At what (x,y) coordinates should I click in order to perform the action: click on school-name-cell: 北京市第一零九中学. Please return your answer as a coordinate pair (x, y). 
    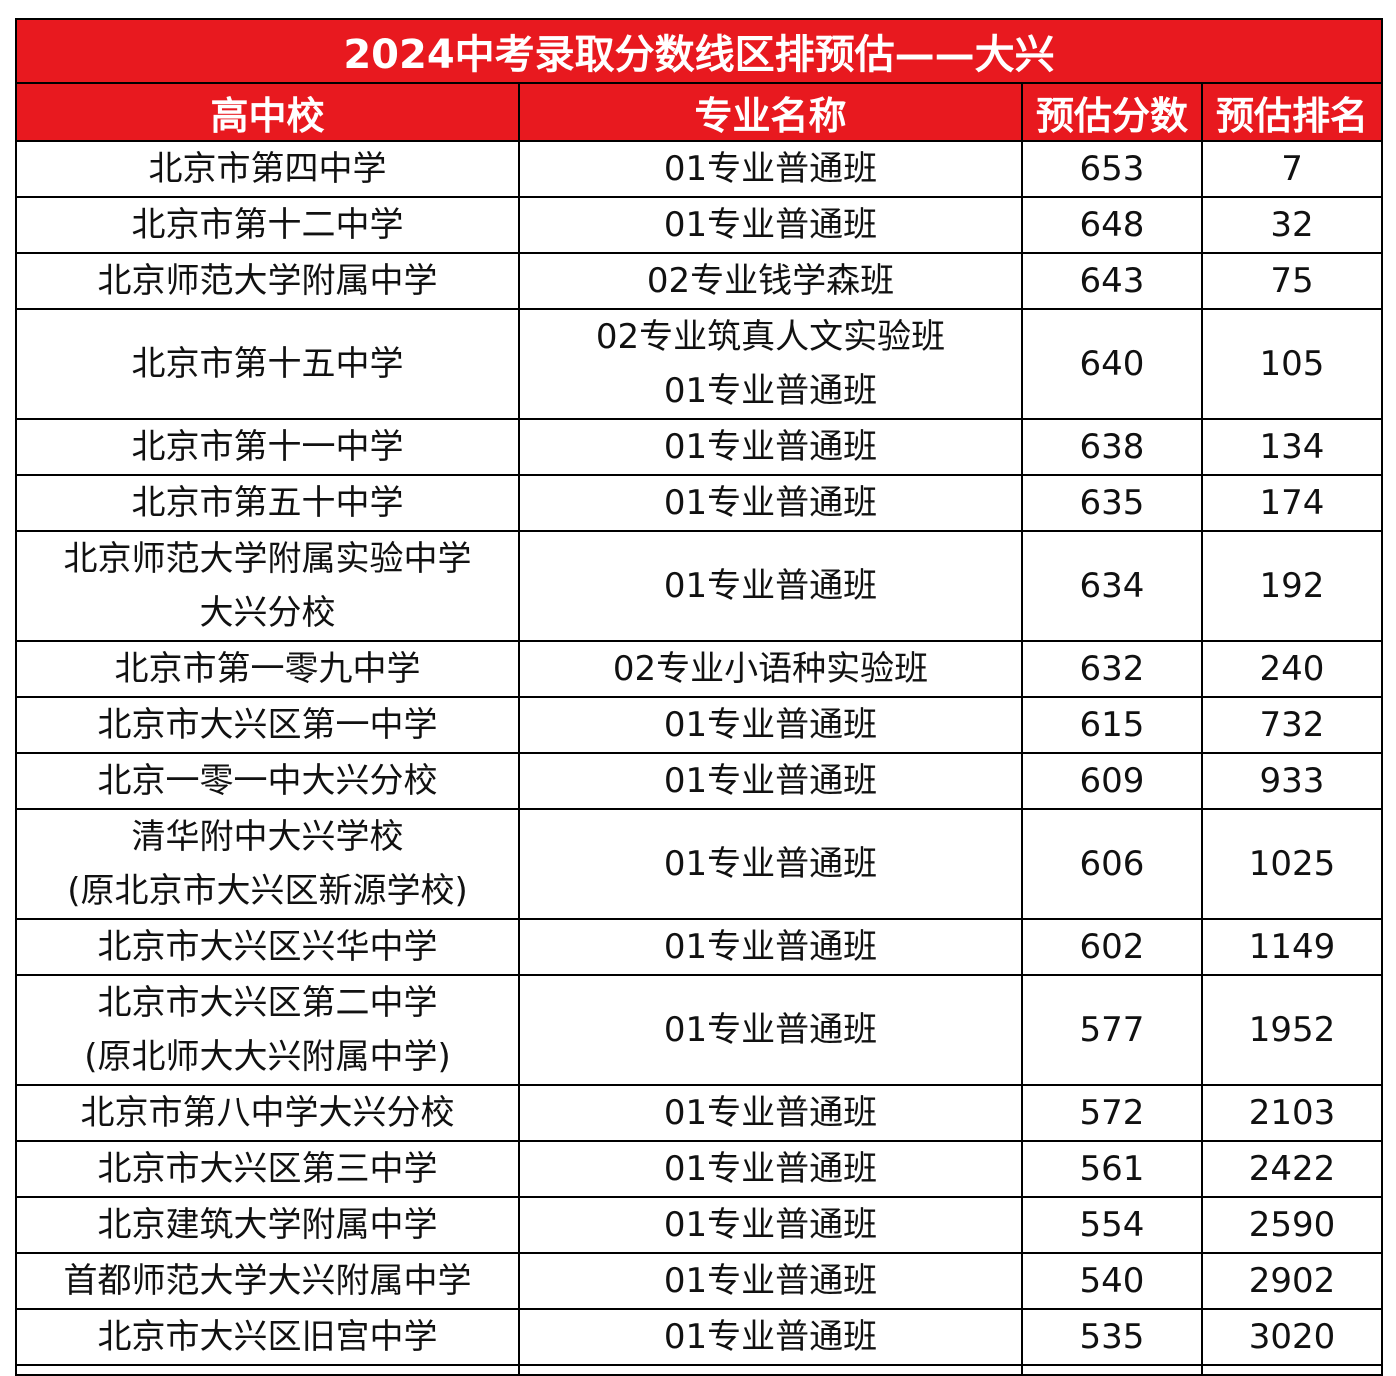
    Looking at the image, I should click on (267, 669).